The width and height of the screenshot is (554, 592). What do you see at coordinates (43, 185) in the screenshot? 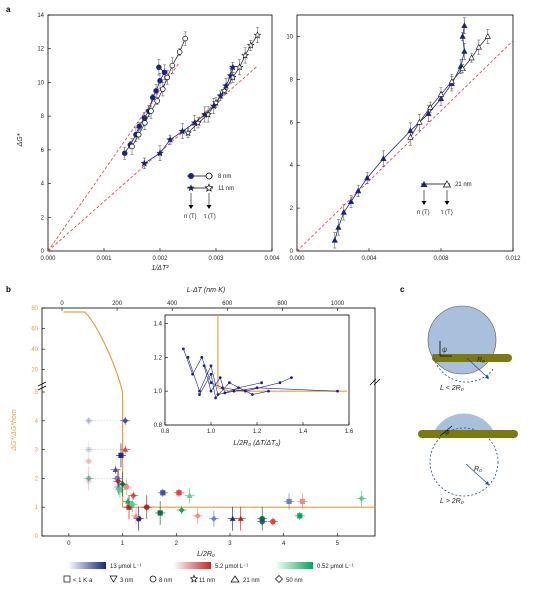
I see `a-left-ytick: 4` at bounding box center [43, 185].